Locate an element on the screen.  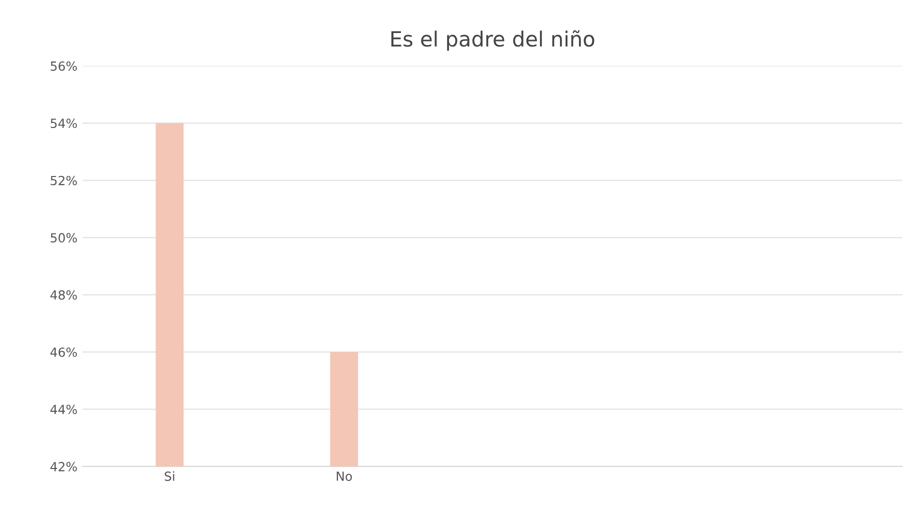
y-tick-label: 50% is located at coordinates (63, 237).